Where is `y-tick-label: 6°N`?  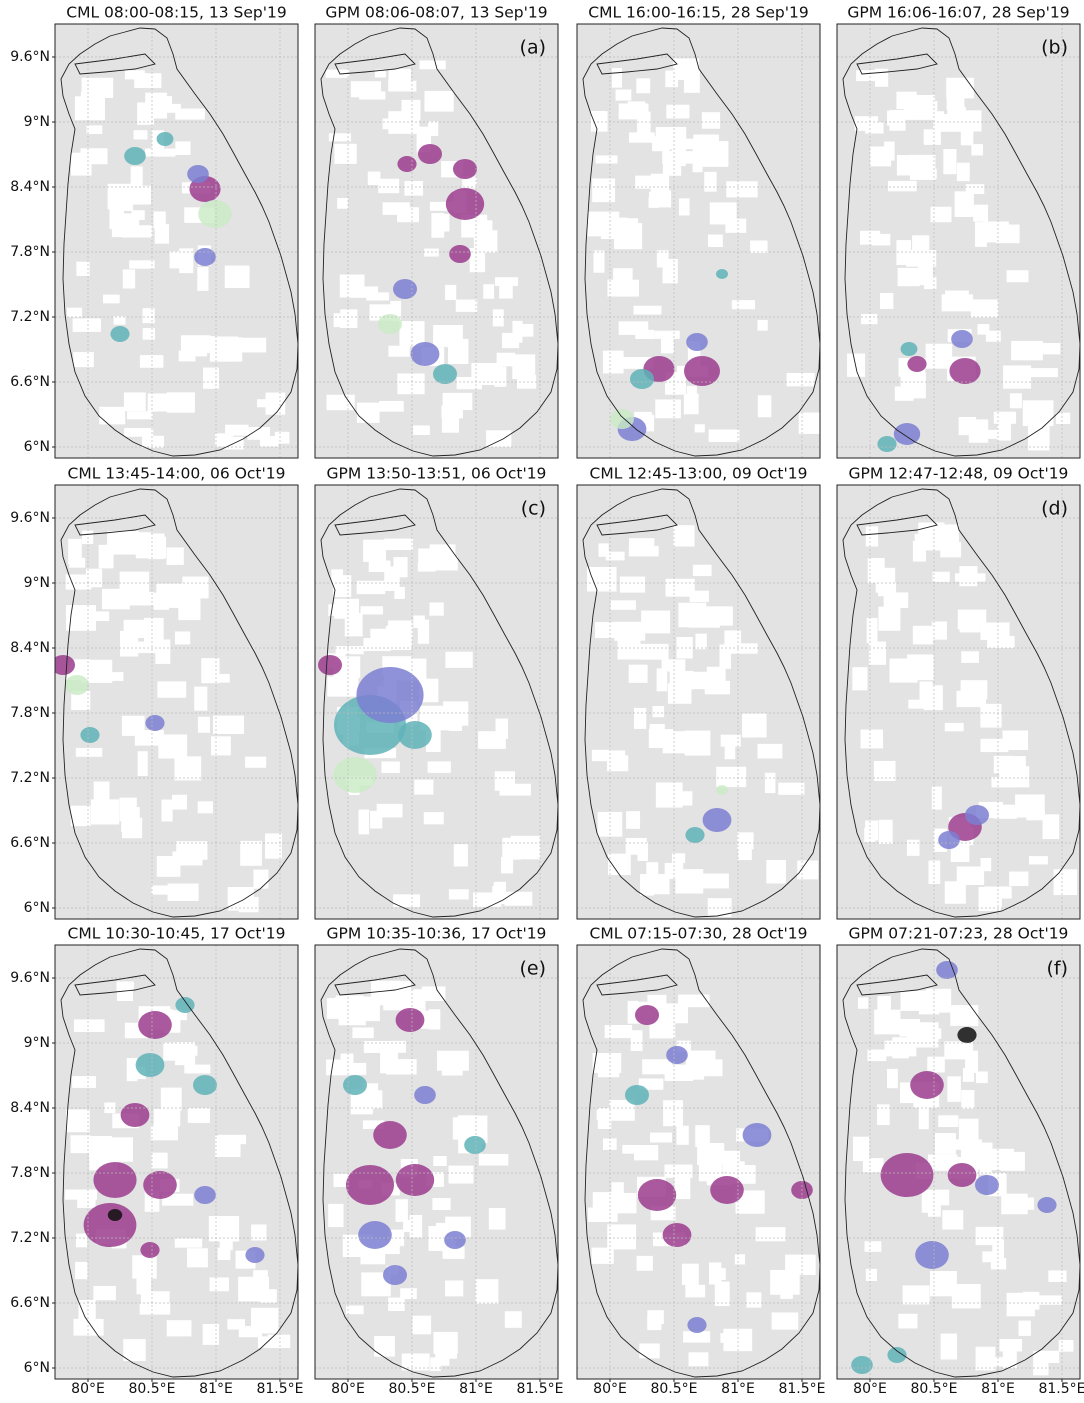
y-tick-label: 6°N is located at coordinates (37, 1368).